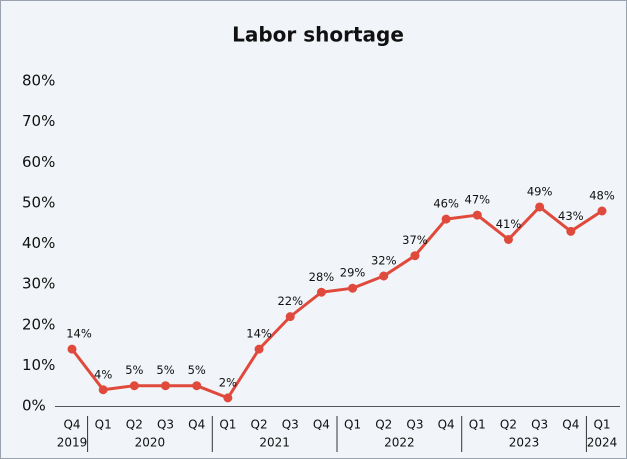 The width and height of the screenshot is (627, 459). I want to click on x-group-label: 2022, so click(399, 443).